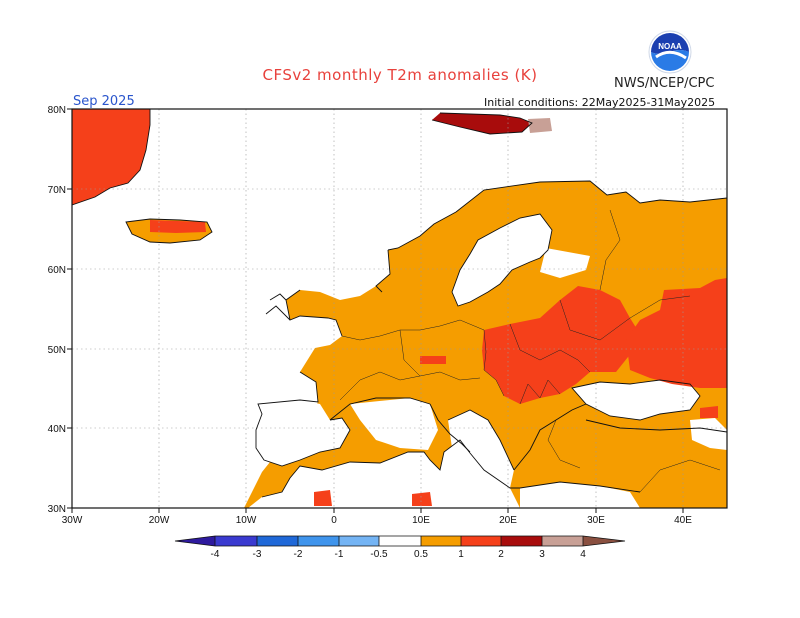 The image size is (800, 618). Describe the element at coordinates (257, 554) in the screenshot. I see `colorbar-label: -3` at that location.